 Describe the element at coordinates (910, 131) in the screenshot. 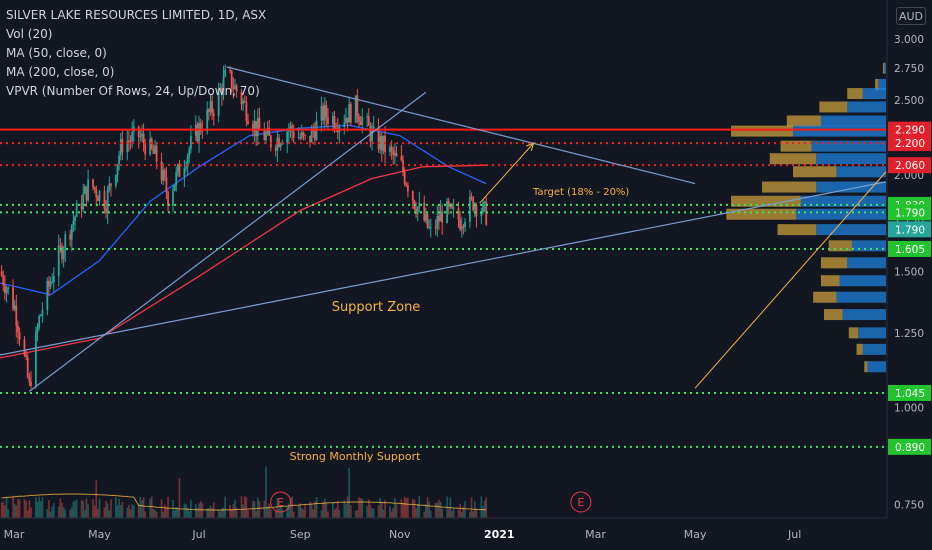

I see `level-badge-text: 2.290` at that location.